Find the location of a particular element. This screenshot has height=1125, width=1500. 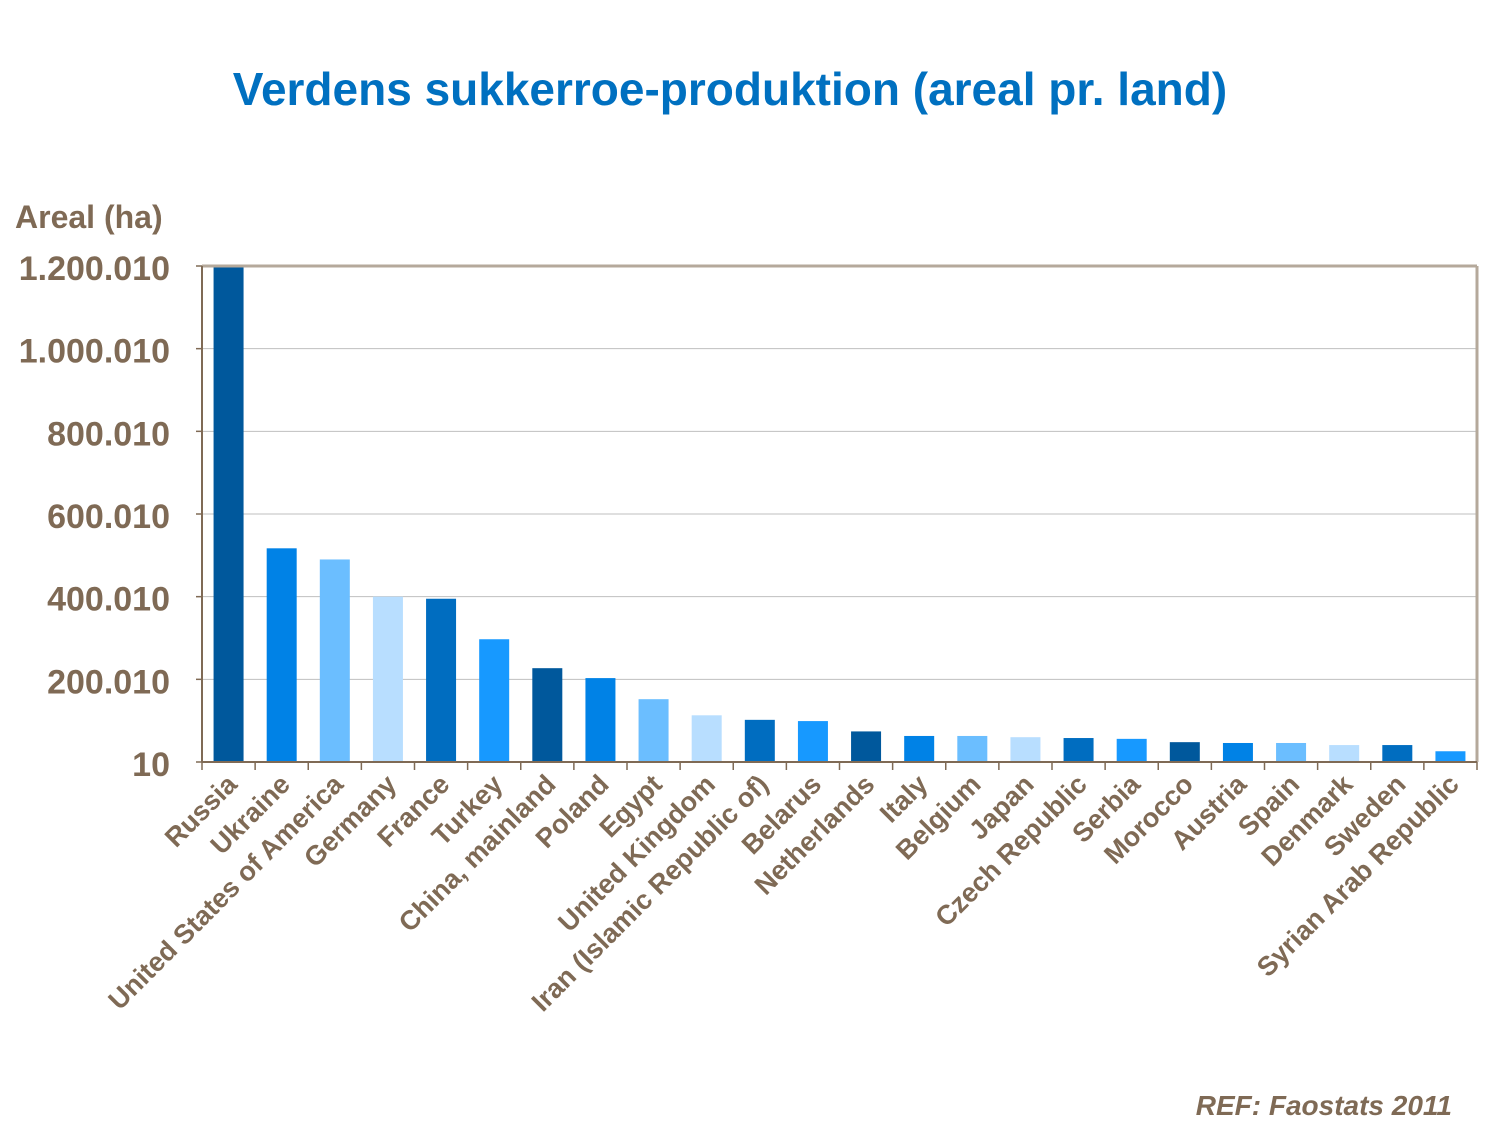

y-tick-label: 800.010 is located at coordinates (108, 434).